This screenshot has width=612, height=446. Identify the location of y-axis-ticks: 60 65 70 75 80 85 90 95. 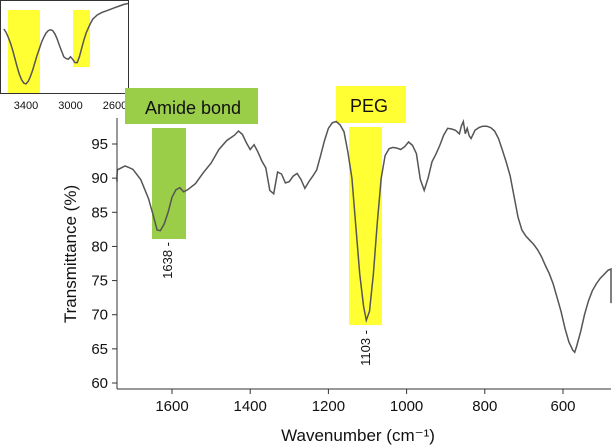
(104, 264).